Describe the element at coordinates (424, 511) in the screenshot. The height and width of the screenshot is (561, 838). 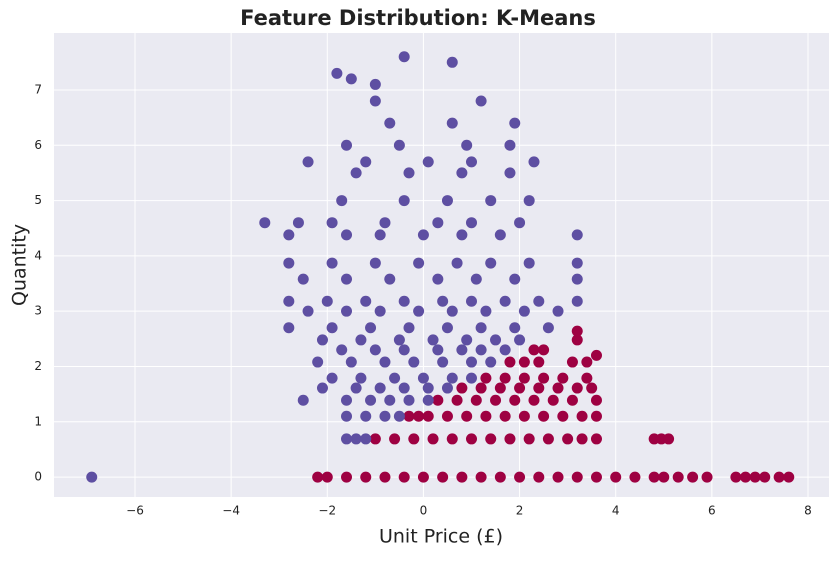
I see `x-tick-label: 0` at that location.